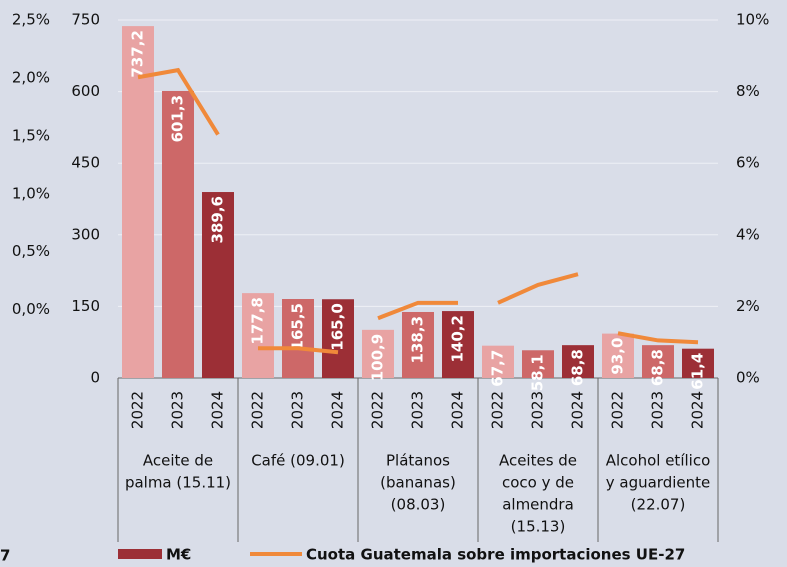 Image resolution: width=787 pixels, height=567 pixels. I want to click on y3-tick-label: 1,0%, so click(31, 193).